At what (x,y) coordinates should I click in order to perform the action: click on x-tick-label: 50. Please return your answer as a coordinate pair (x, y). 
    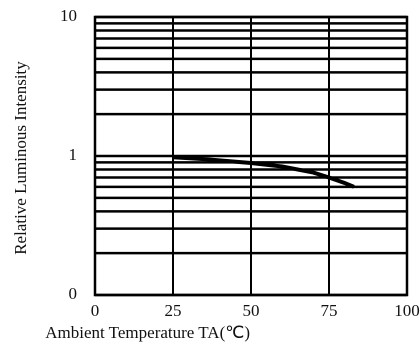
    Looking at the image, I should click on (251, 310).